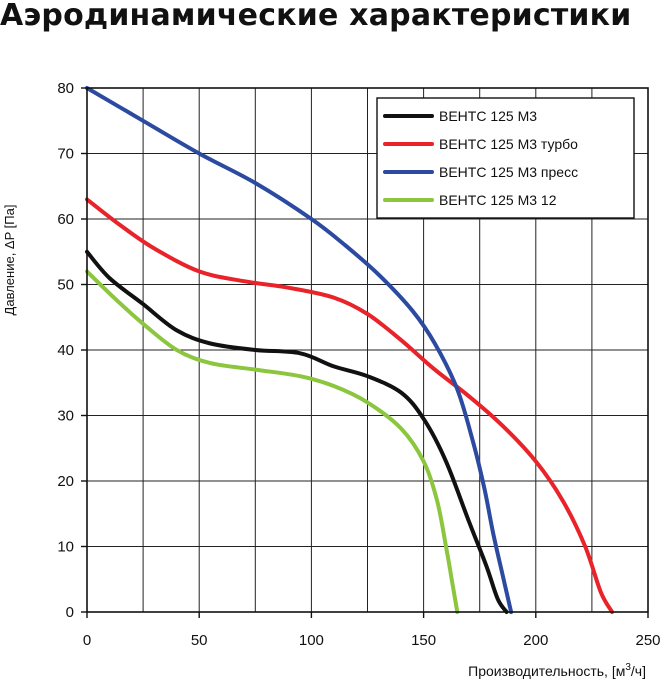 The height and width of the screenshot is (680, 668). What do you see at coordinates (65, 481) in the screenshot?
I see `y-tick-label: 20` at bounding box center [65, 481].